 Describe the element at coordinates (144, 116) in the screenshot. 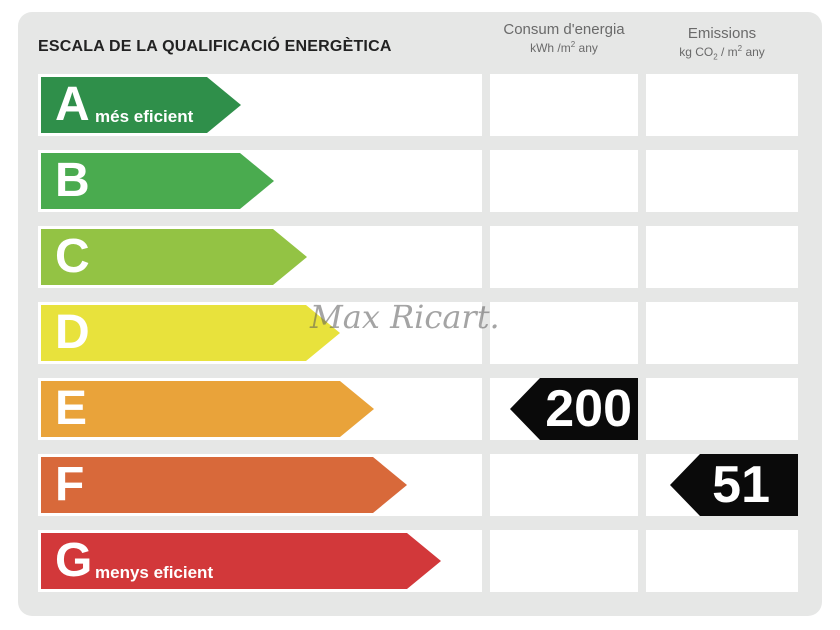

I see `rating-description: més eficient` at that location.